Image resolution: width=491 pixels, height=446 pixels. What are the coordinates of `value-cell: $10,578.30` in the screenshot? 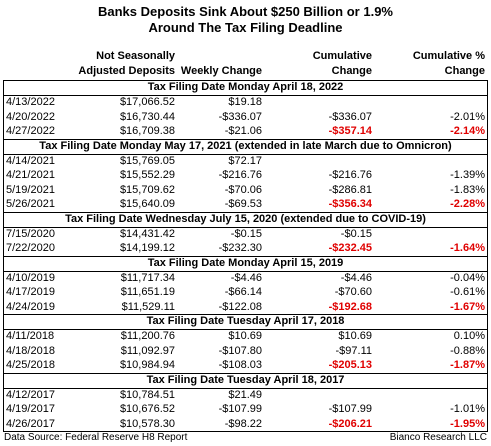 It's located at (147, 423).